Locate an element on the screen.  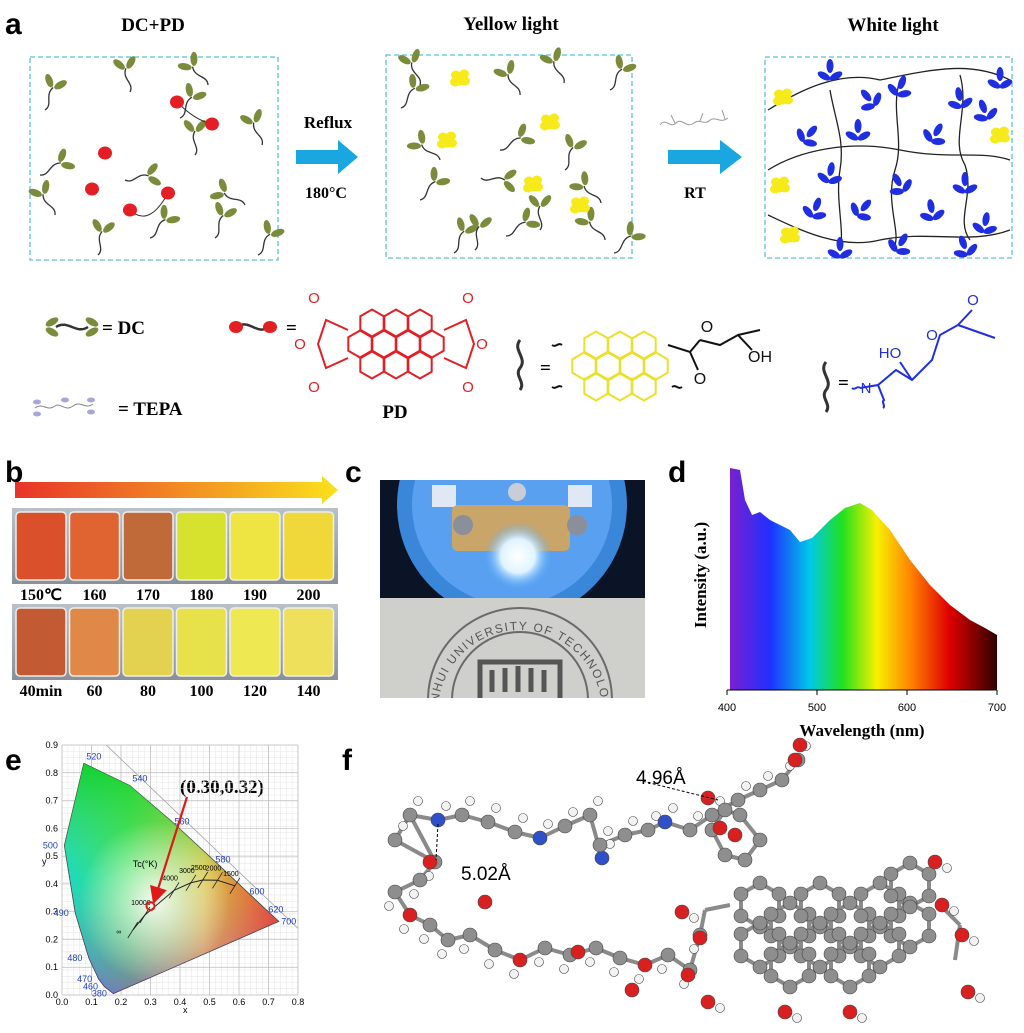
ring is located at coordinates (420, 365).